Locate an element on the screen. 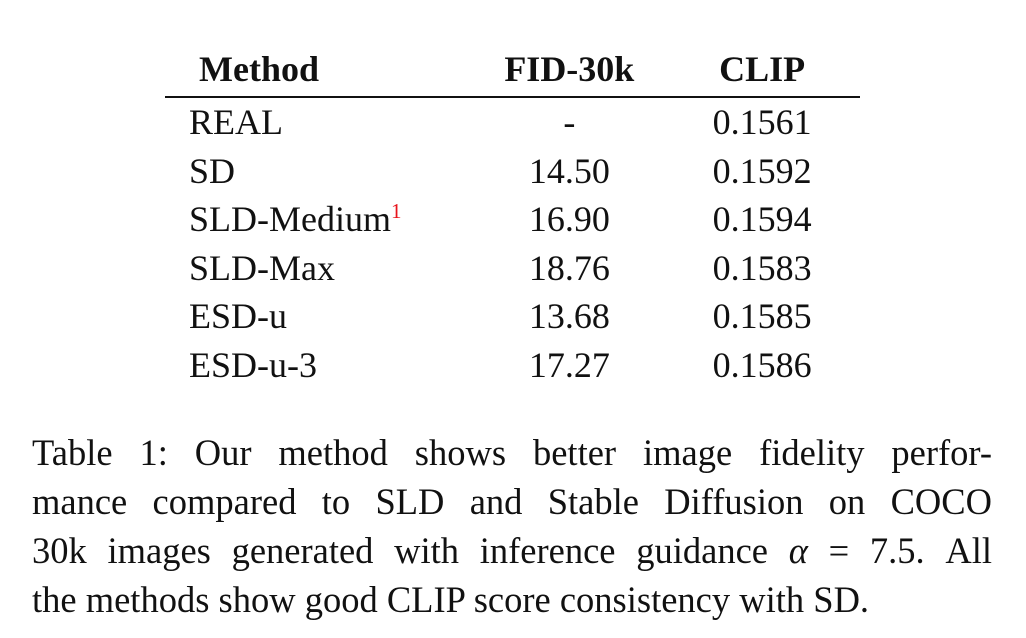 The height and width of the screenshot is (638, 1026). method-label: ESD-u is located at coordinates (238, 316).